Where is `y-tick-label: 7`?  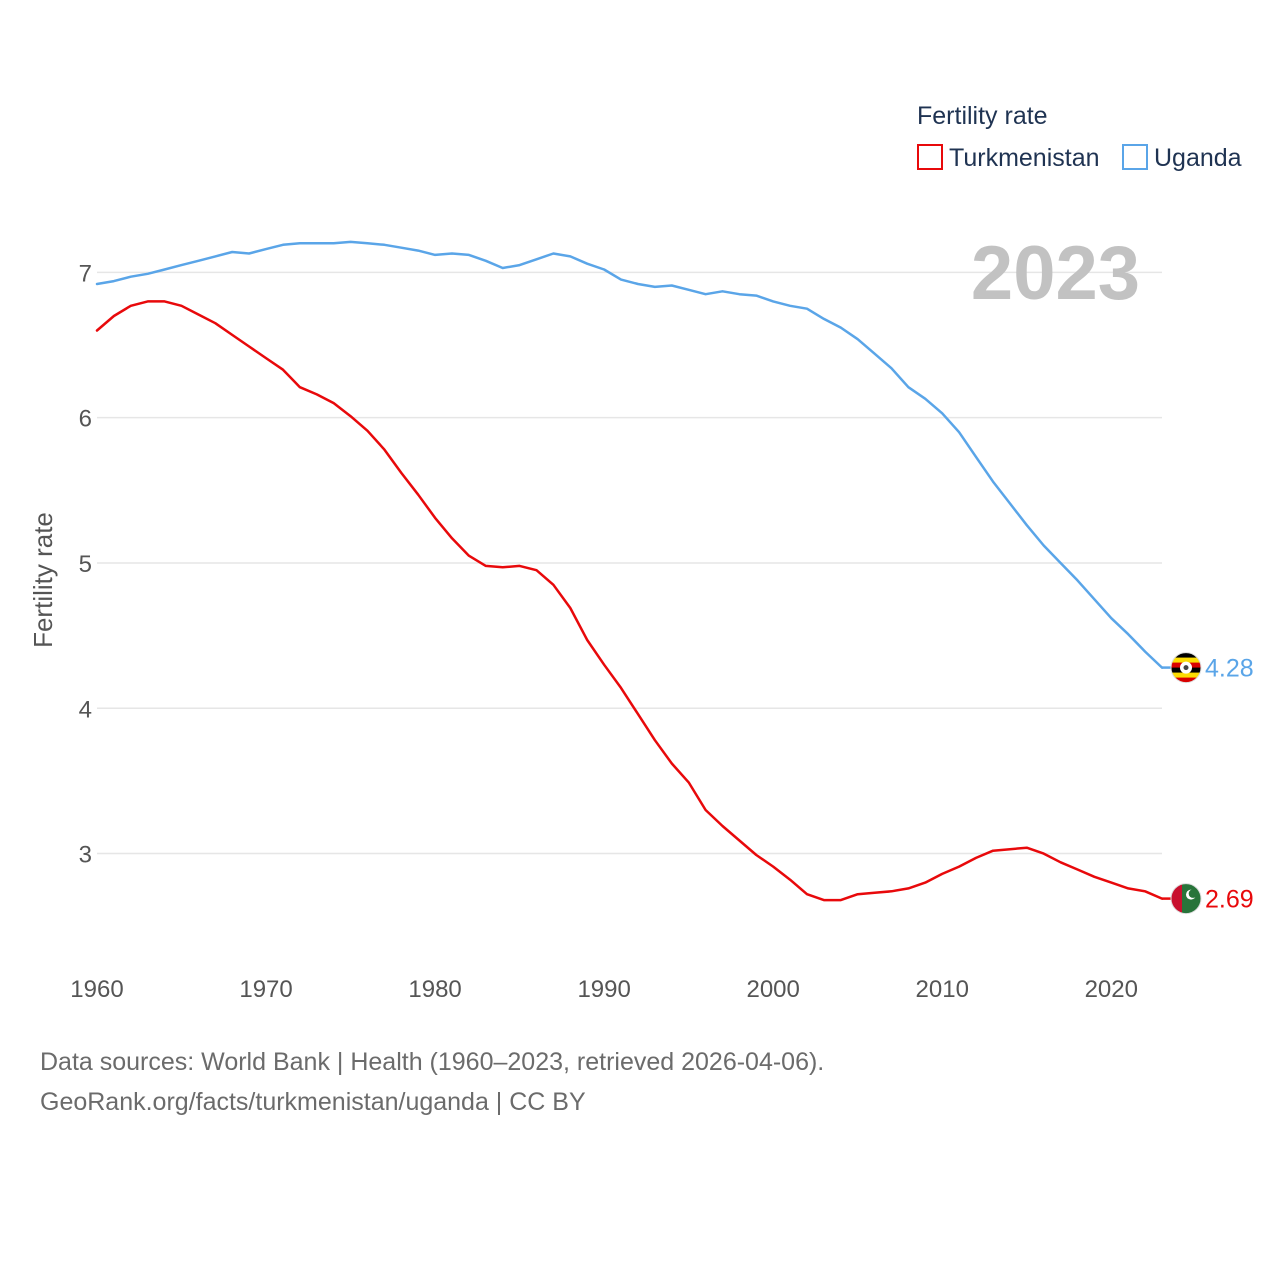 y-tick-label: 7 is located at coordinates (85, 273).